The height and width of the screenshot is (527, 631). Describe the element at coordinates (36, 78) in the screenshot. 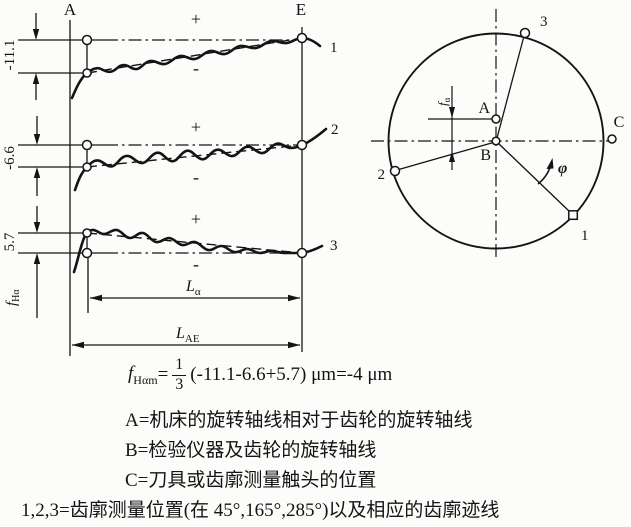

I see `trace-1-arrow-up` at that location.